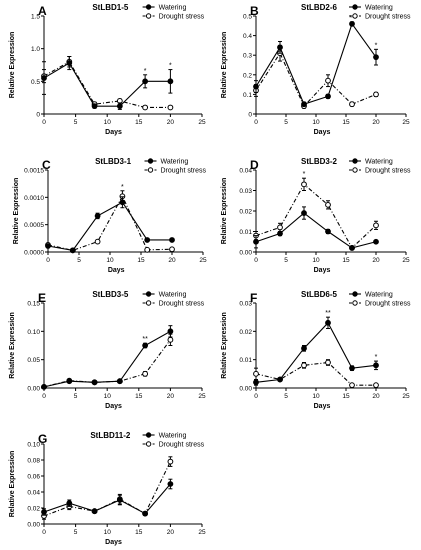 Image resolution: width=421 pixels, height=550 pixels. I want to click on y-tick-label: 0.03, so click(245, 191).